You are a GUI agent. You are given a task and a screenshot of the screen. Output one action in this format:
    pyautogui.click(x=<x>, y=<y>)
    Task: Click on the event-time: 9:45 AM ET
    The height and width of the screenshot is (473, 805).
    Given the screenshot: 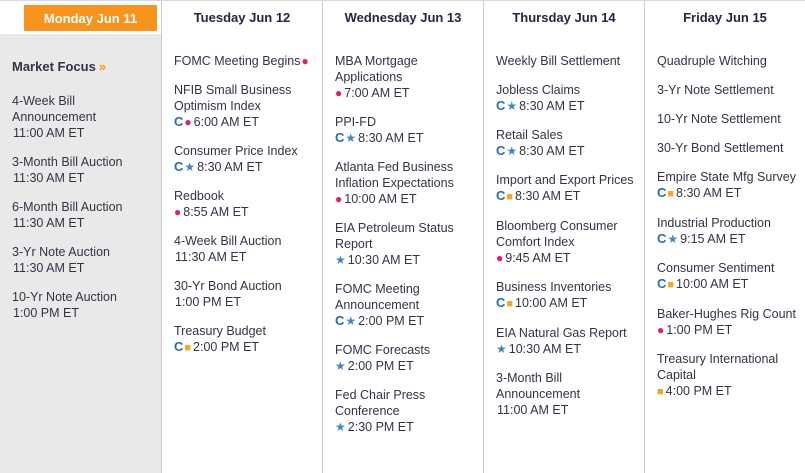 What is the action you would take?
    pyautogui.click(x=538, y=258)
    